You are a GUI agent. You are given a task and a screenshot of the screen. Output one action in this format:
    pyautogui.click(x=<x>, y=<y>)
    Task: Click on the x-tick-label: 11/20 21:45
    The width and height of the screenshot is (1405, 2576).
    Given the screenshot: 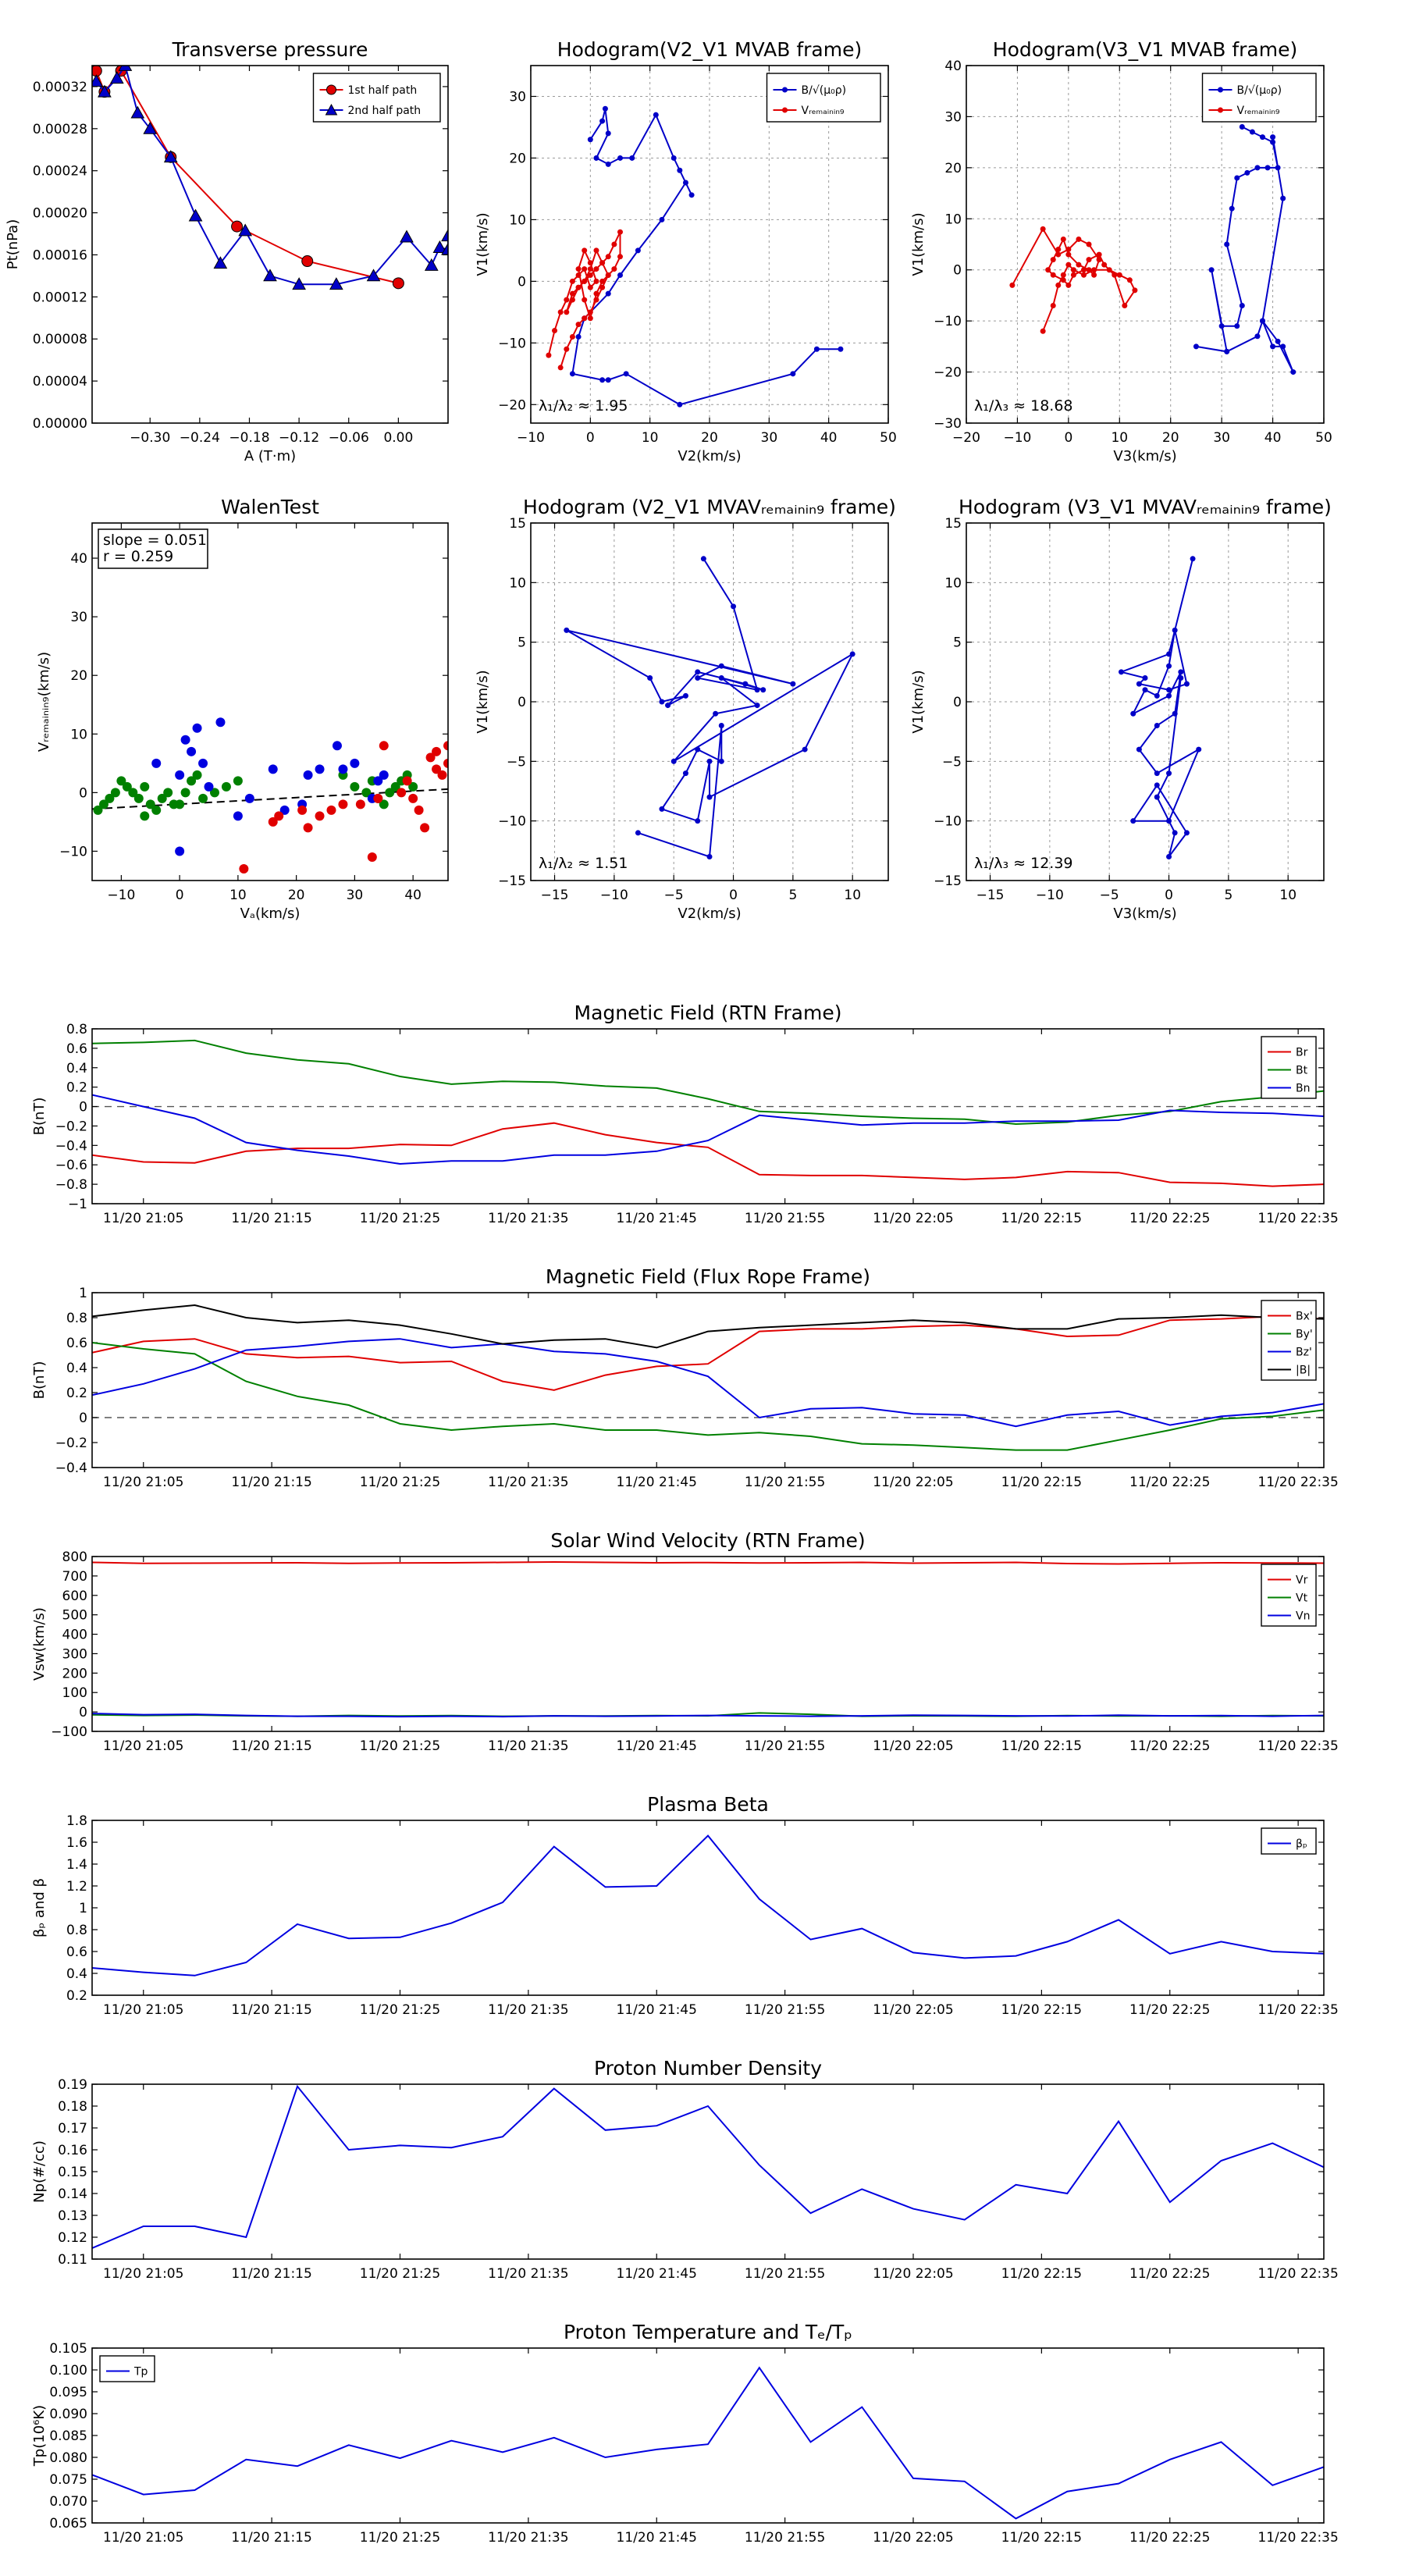 What is the action you would take?
    pyautogui.click(x=657, y=2274)
    